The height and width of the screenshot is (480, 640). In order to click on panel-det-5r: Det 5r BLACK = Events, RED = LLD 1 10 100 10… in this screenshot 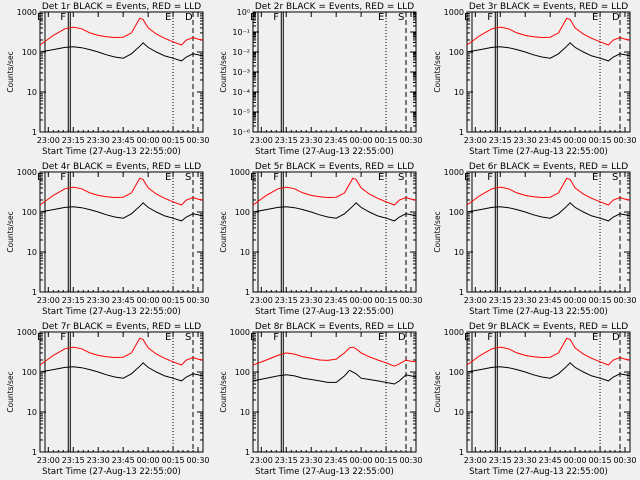, I will do `click(321, 239)`.